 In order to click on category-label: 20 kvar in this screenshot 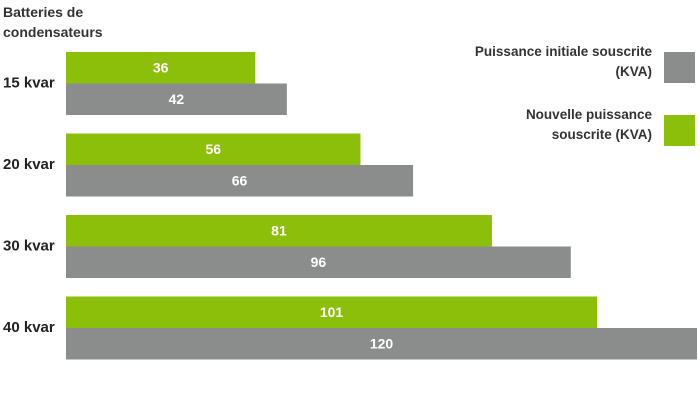, I will do `click(29, 164)`.